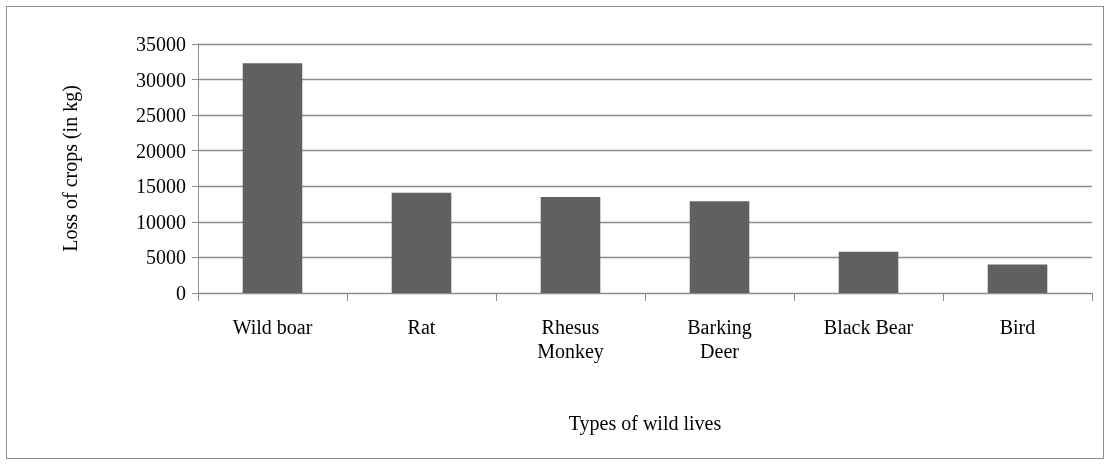 This screenshot has width=1110, height=465. I want to click on x-tick-label: Black Bear, so click(868, 327).